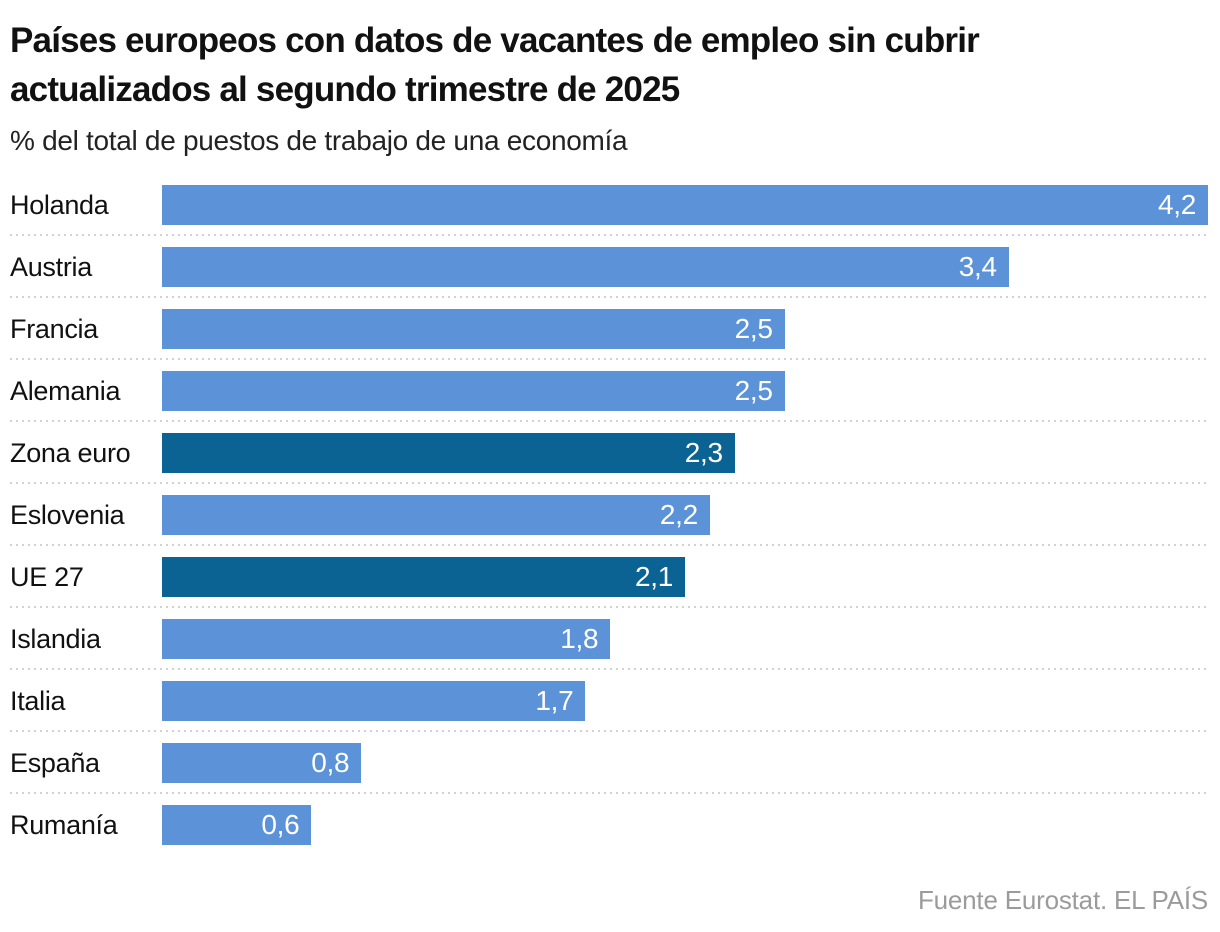 This screenshot has height=932, width=1220. What do you see at coordinates (51, 266) in the screenshot?
I see `country-label: Austria` at bounding box center [51, 266].